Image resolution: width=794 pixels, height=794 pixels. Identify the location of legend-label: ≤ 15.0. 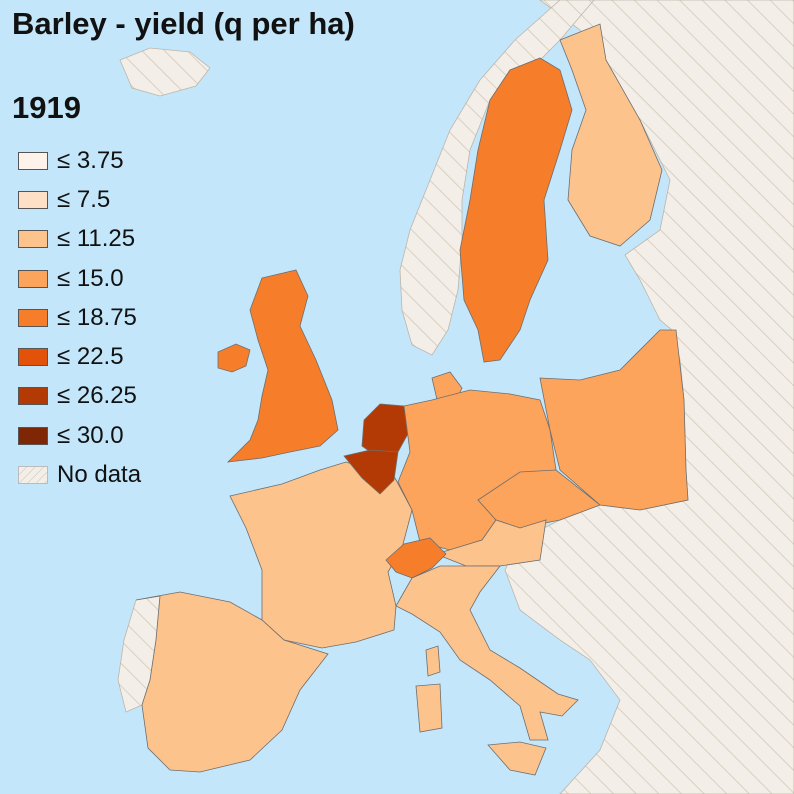
(90, 278).